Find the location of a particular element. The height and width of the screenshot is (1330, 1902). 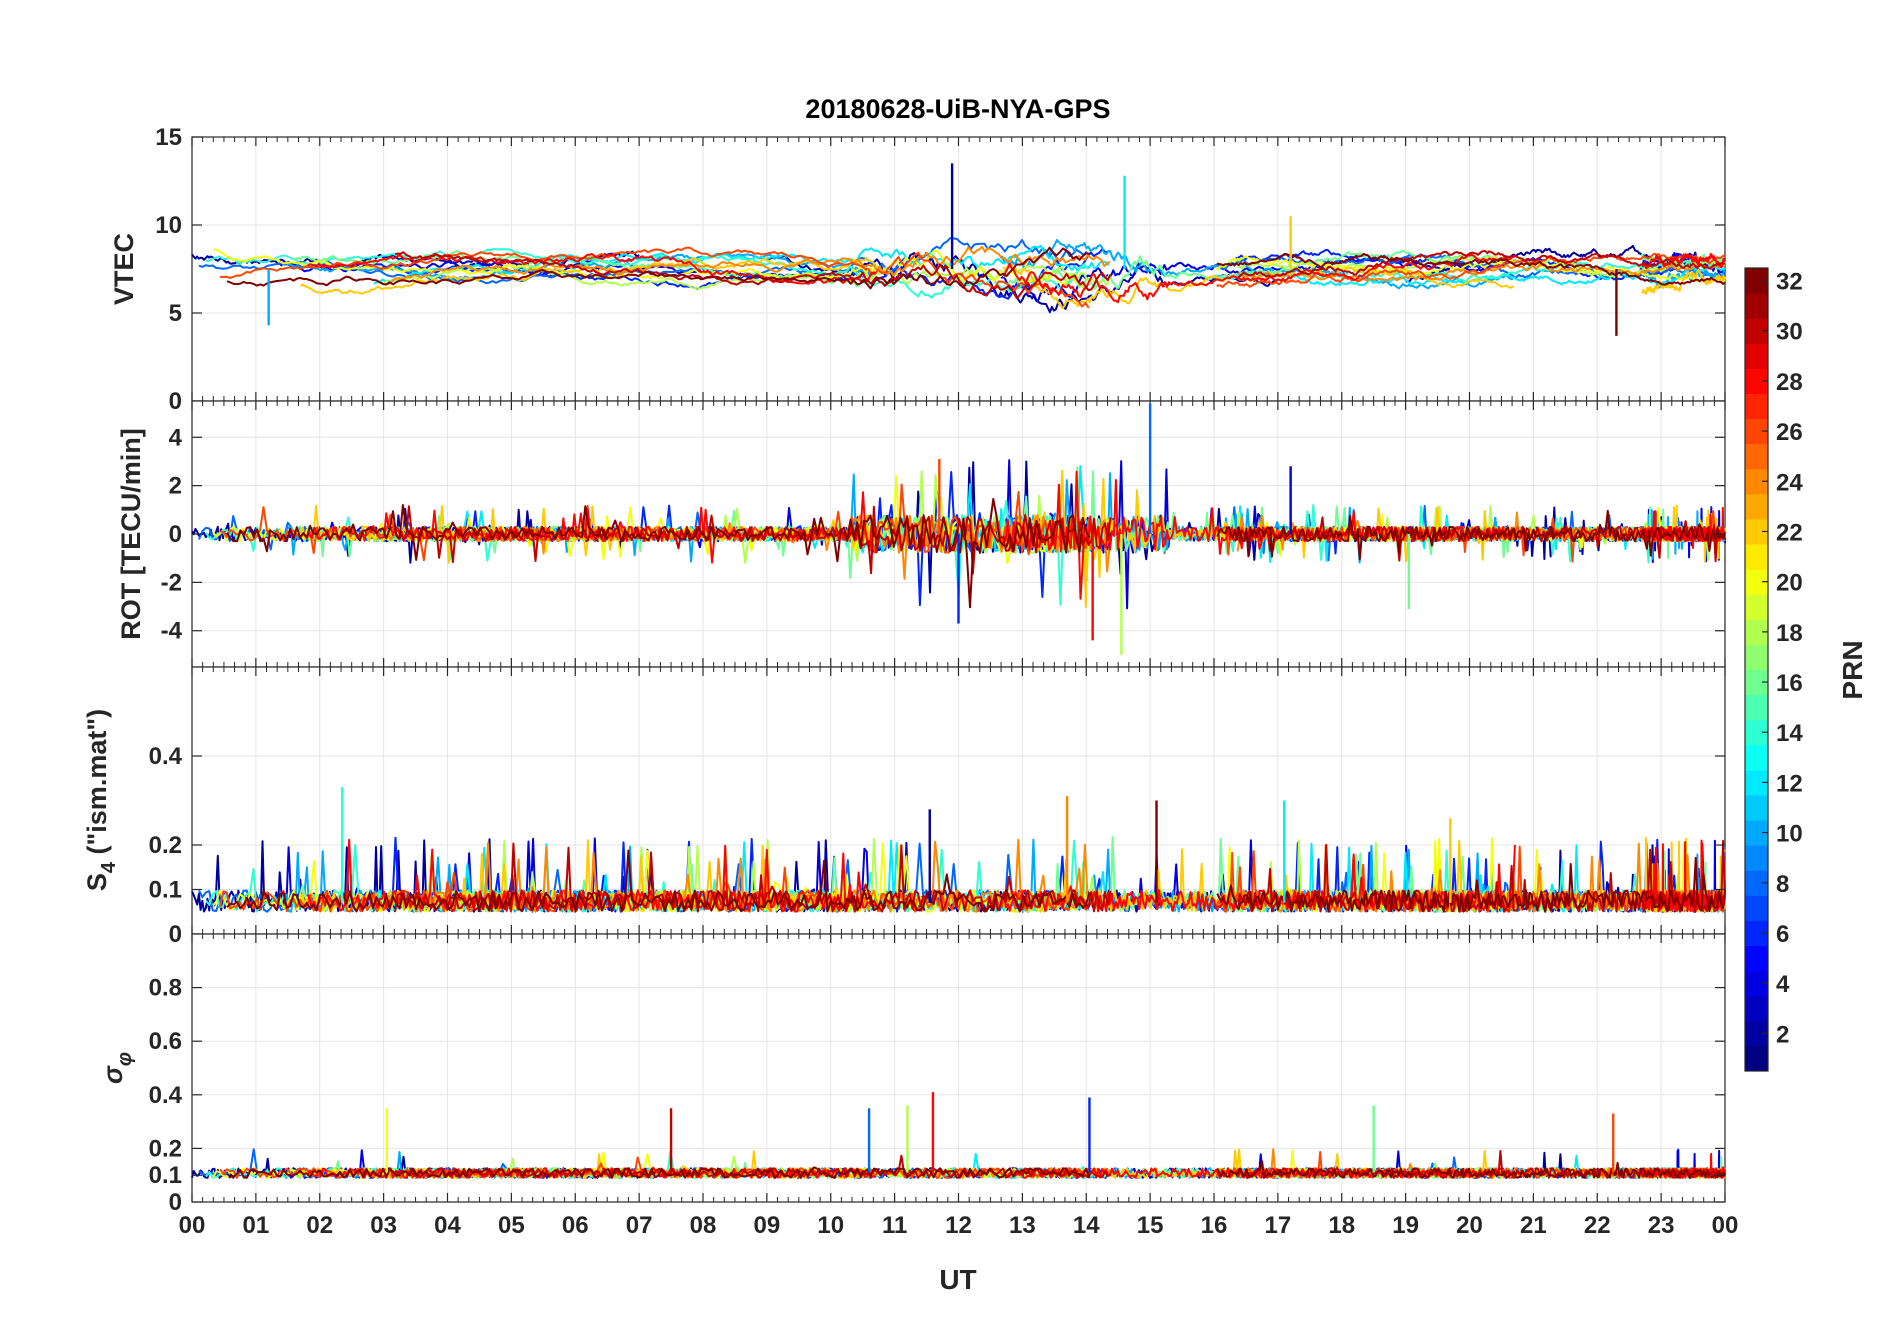

panel-sigphi-ylabel-sub: φ is located at coordinates (125, 1059).